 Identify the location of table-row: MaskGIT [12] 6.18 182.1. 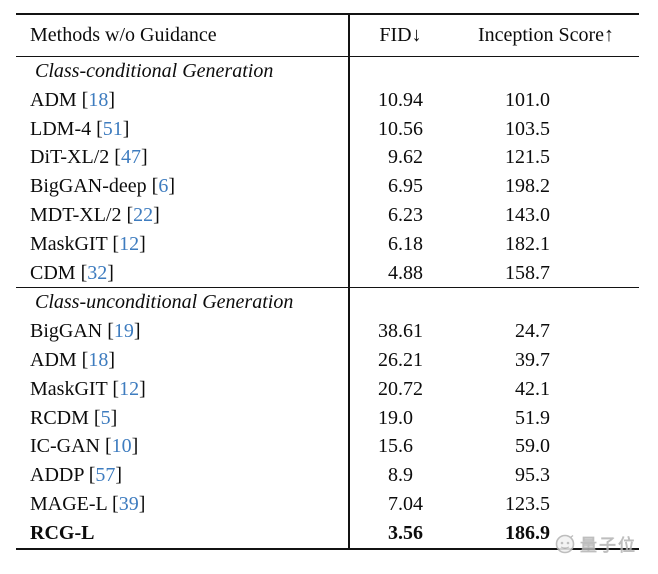
(327, 244).